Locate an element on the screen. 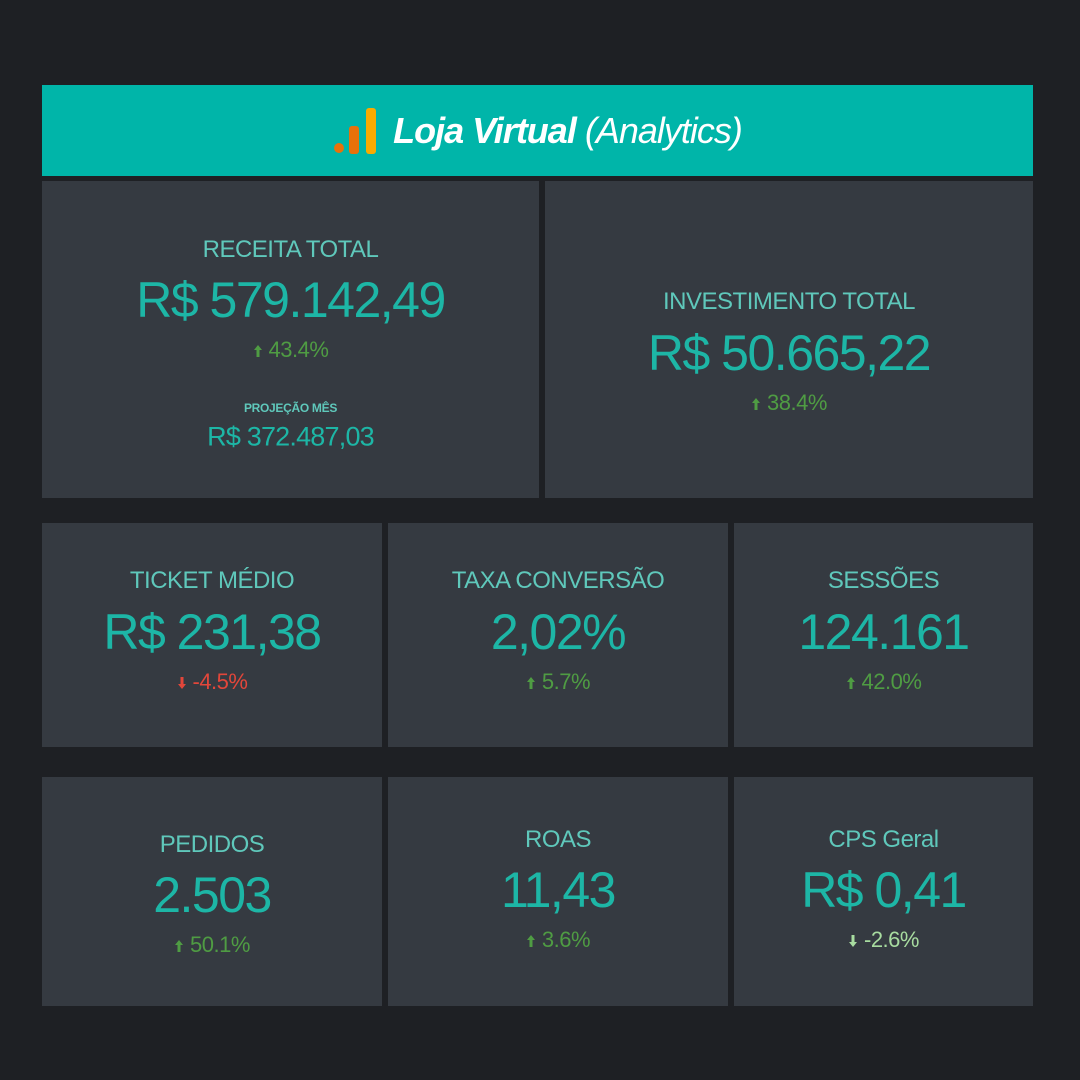 The height and width of the screenshot is (1080, 1080). card-change: 38.4% is located at coordinates (789, 403).